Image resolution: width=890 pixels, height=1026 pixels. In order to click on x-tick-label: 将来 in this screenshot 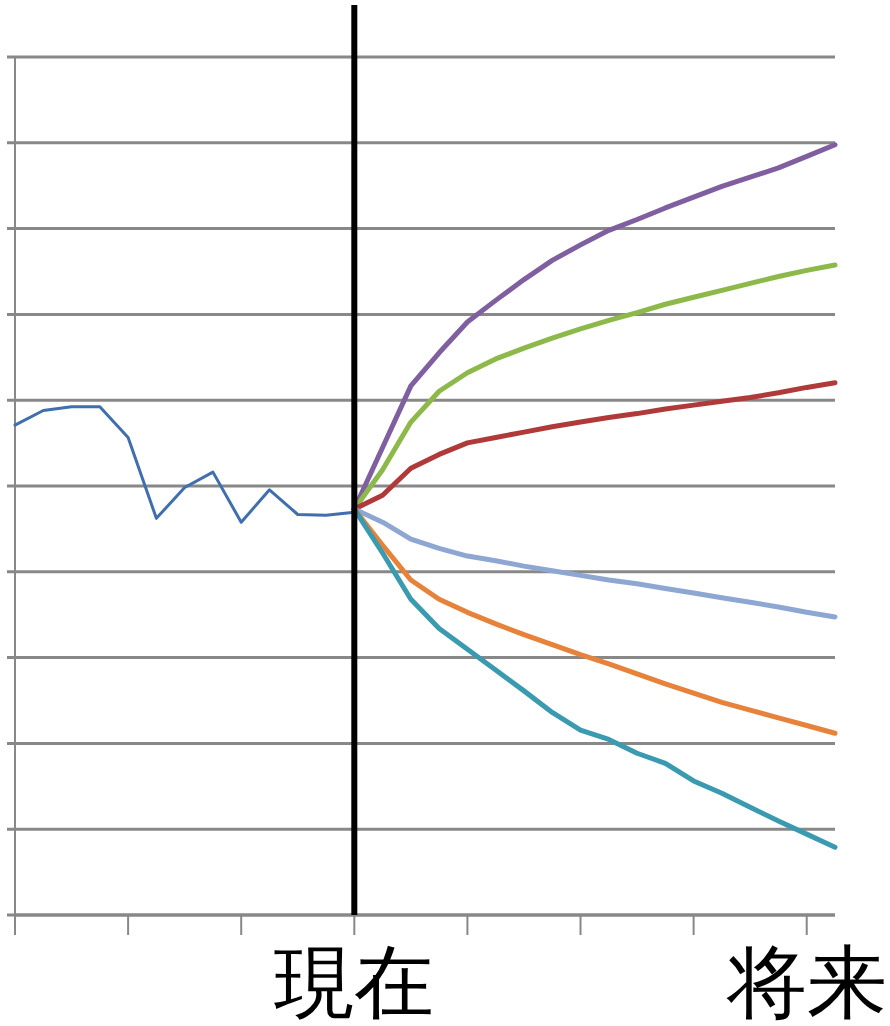, I will do `click(806, 981)`.